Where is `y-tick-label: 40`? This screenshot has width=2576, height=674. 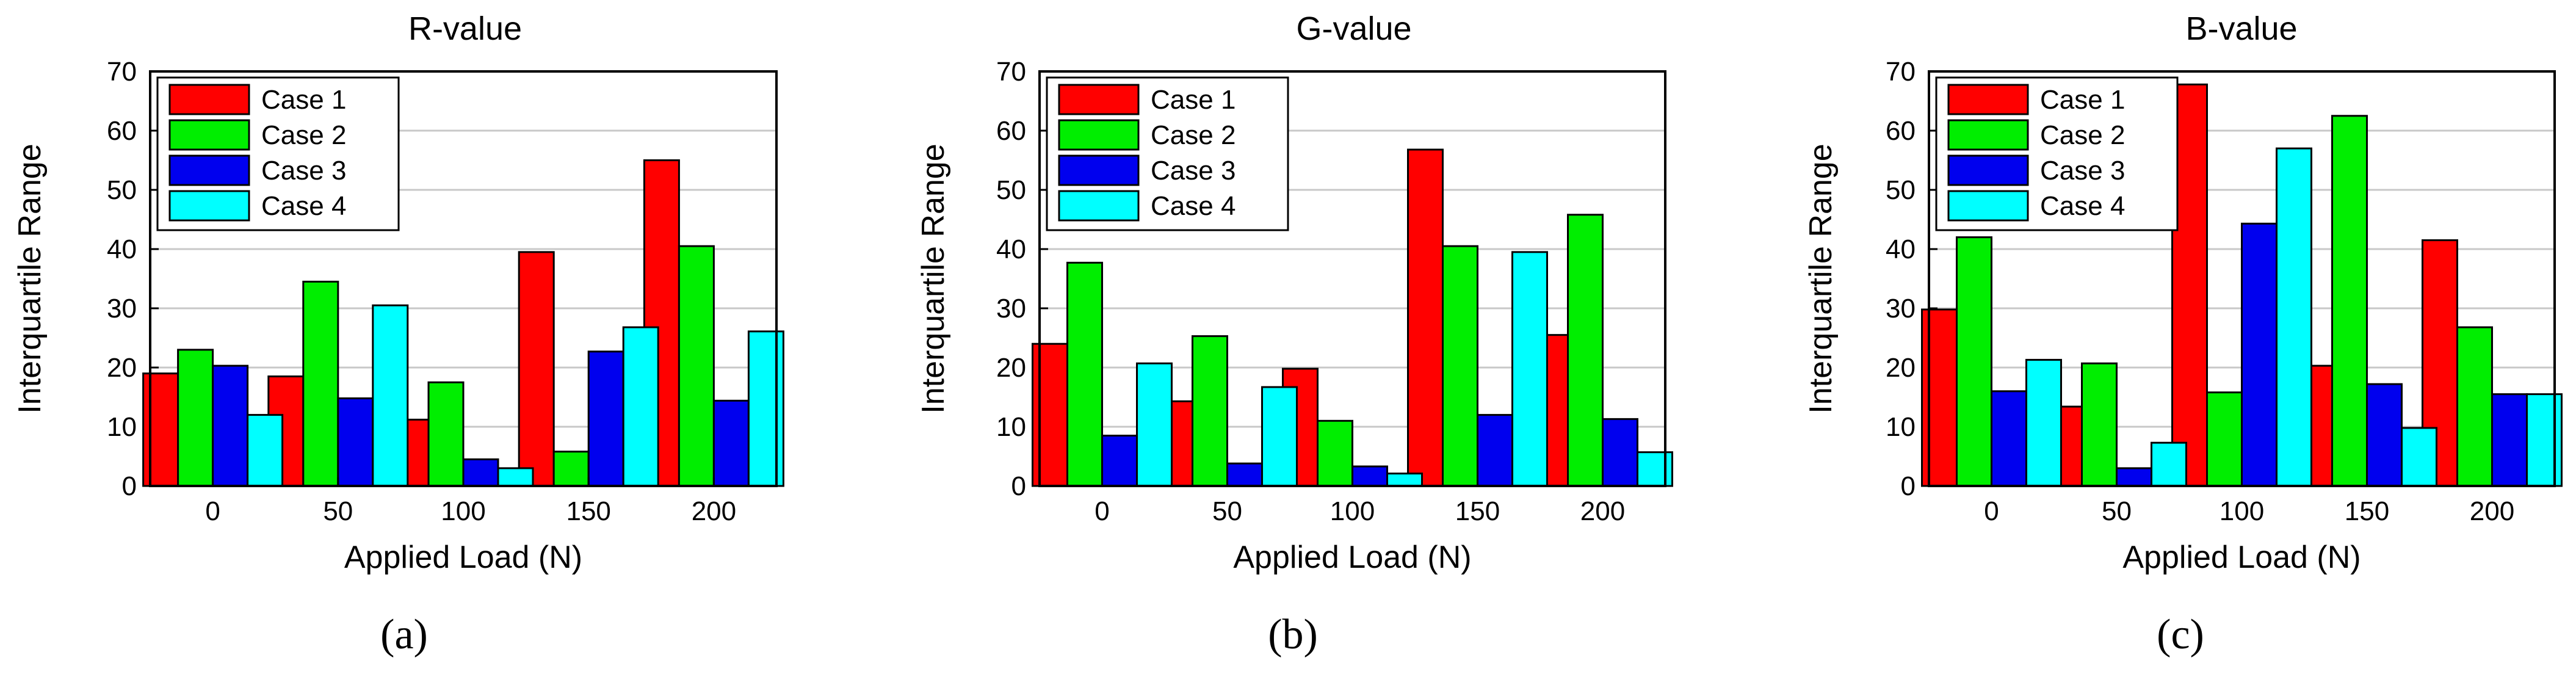
y-tick-label: 40 is located at coordinates (122, 249).